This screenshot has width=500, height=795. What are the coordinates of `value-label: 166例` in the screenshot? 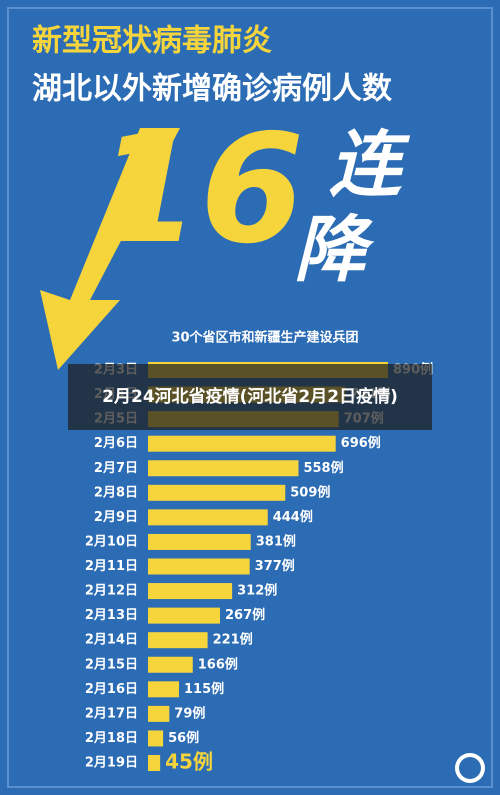 It's located at (218, 664).